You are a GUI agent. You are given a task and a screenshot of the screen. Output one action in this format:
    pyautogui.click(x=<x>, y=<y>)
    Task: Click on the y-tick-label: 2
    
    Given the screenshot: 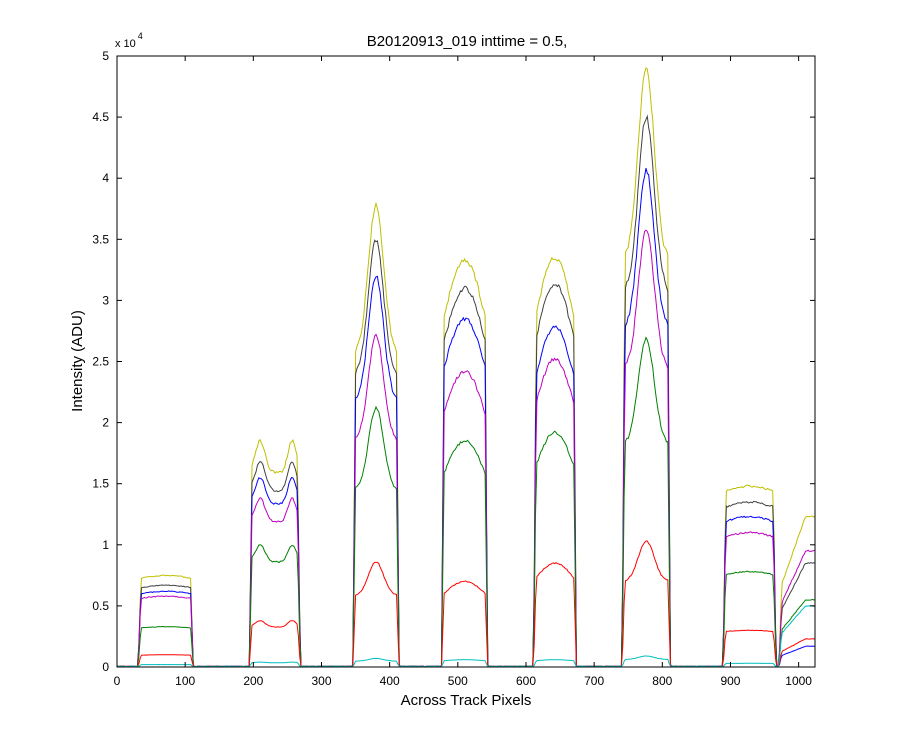 What is the action you would take?
    pyautogui.click(x=105, y=423)
    